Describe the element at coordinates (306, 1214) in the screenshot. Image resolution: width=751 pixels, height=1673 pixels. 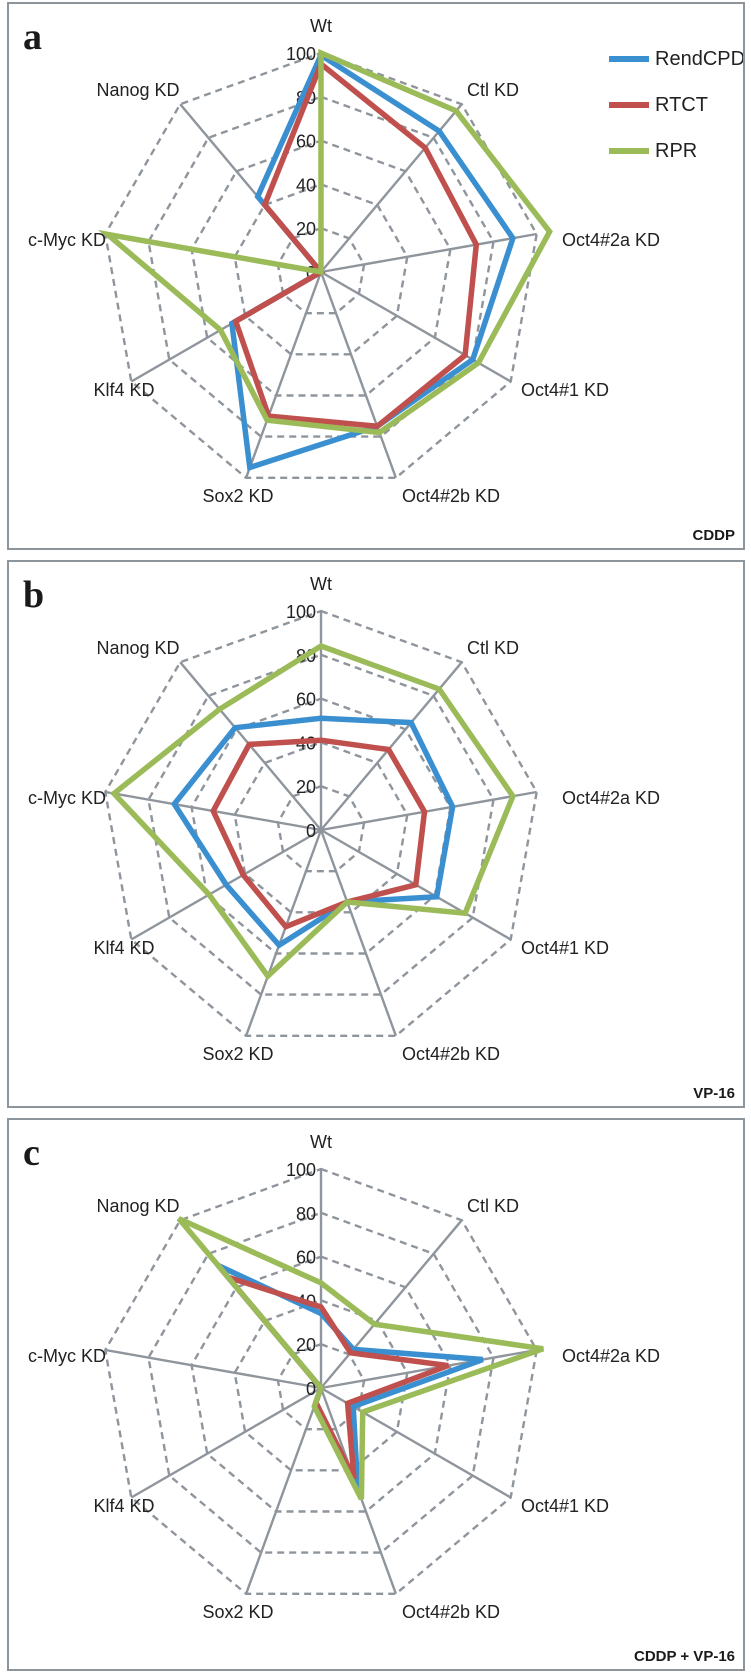
I see `tick-label-80: 80` at that location.